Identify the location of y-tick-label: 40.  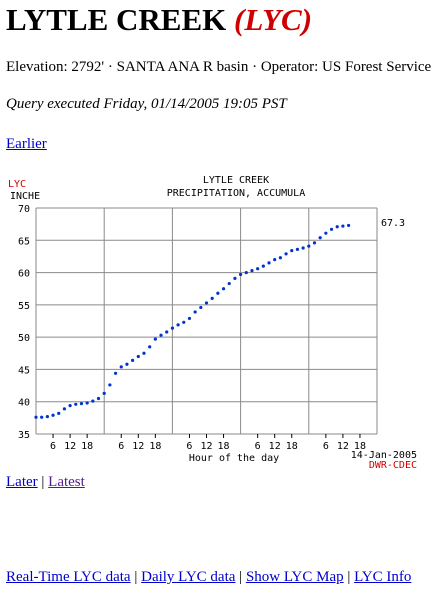
(24, 403).